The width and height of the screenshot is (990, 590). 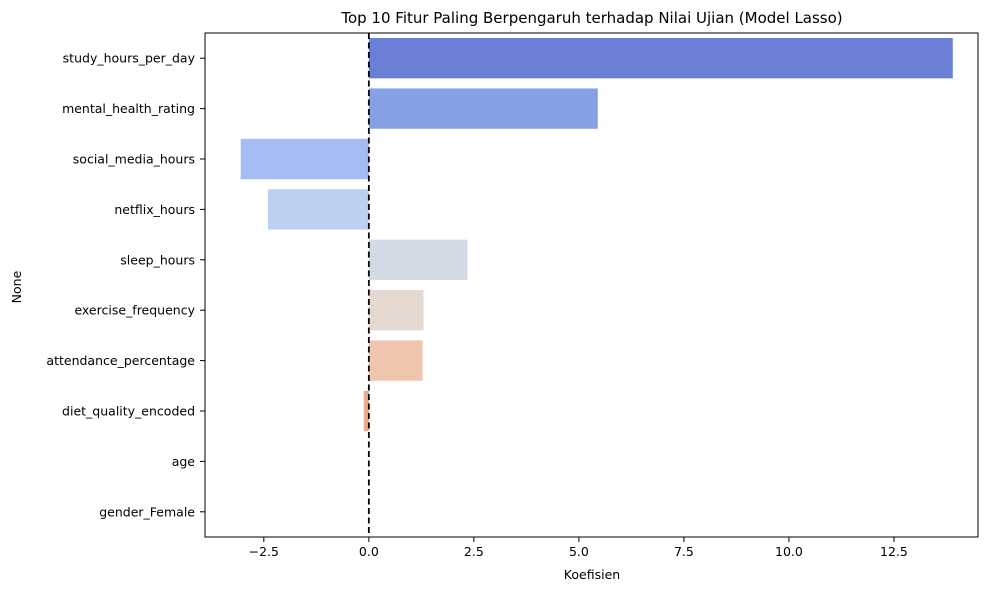 I want to click on x-tick-label: 10.0, so click(x=789, y=551).